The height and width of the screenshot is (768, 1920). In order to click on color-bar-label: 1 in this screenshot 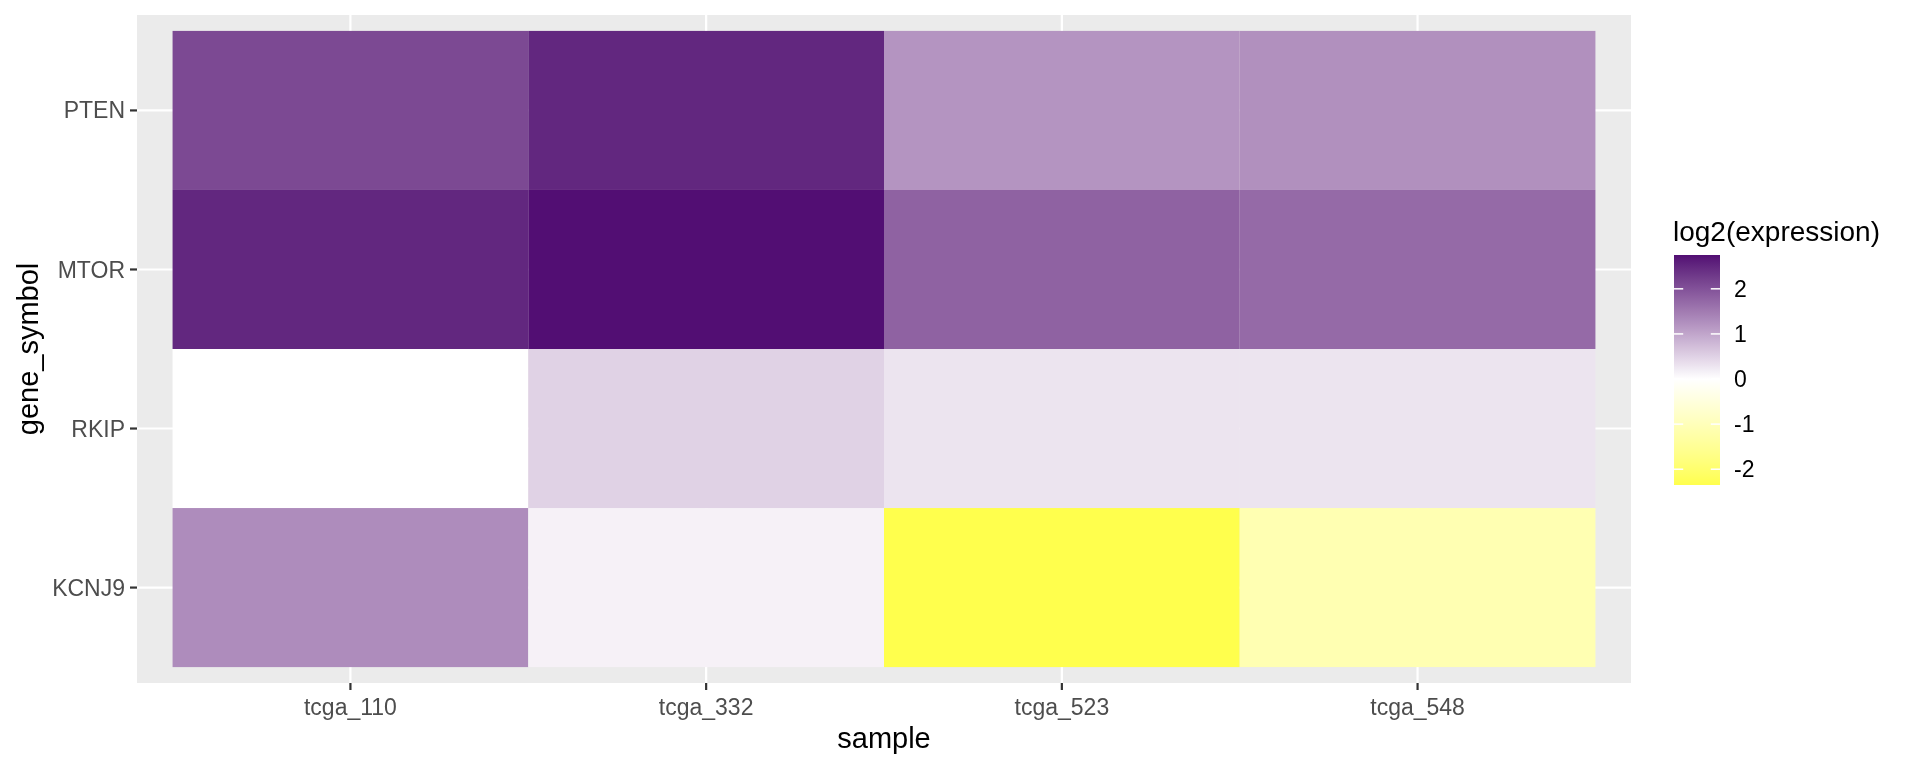, I will do `click(1740, 333)`.